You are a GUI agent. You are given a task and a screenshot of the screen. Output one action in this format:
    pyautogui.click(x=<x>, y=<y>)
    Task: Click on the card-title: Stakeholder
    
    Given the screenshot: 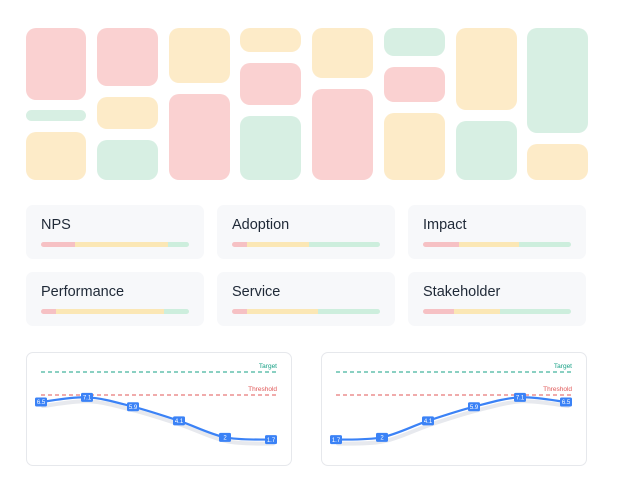 What is the action you would take?
    pyautogui.click(x=462, y=292)
    